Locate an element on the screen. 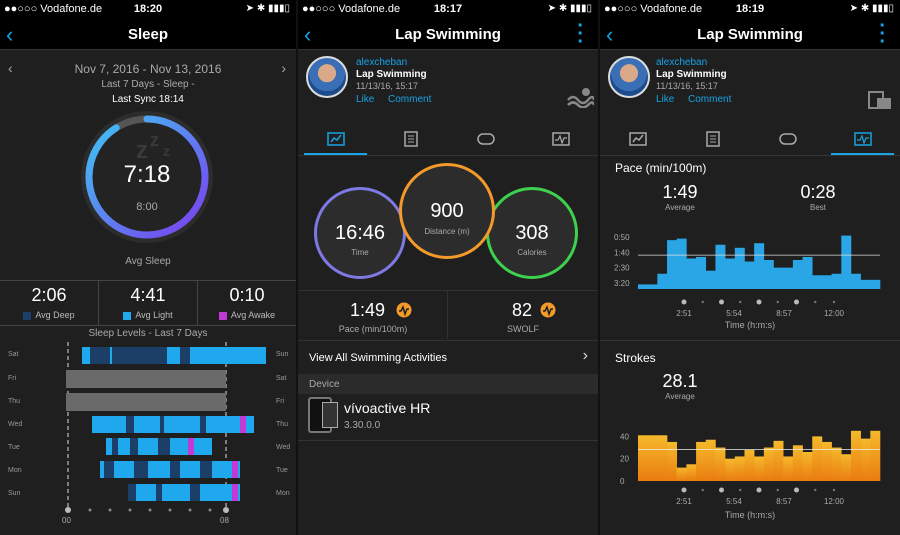  svg-text: z is located at coordinates (142, 150).